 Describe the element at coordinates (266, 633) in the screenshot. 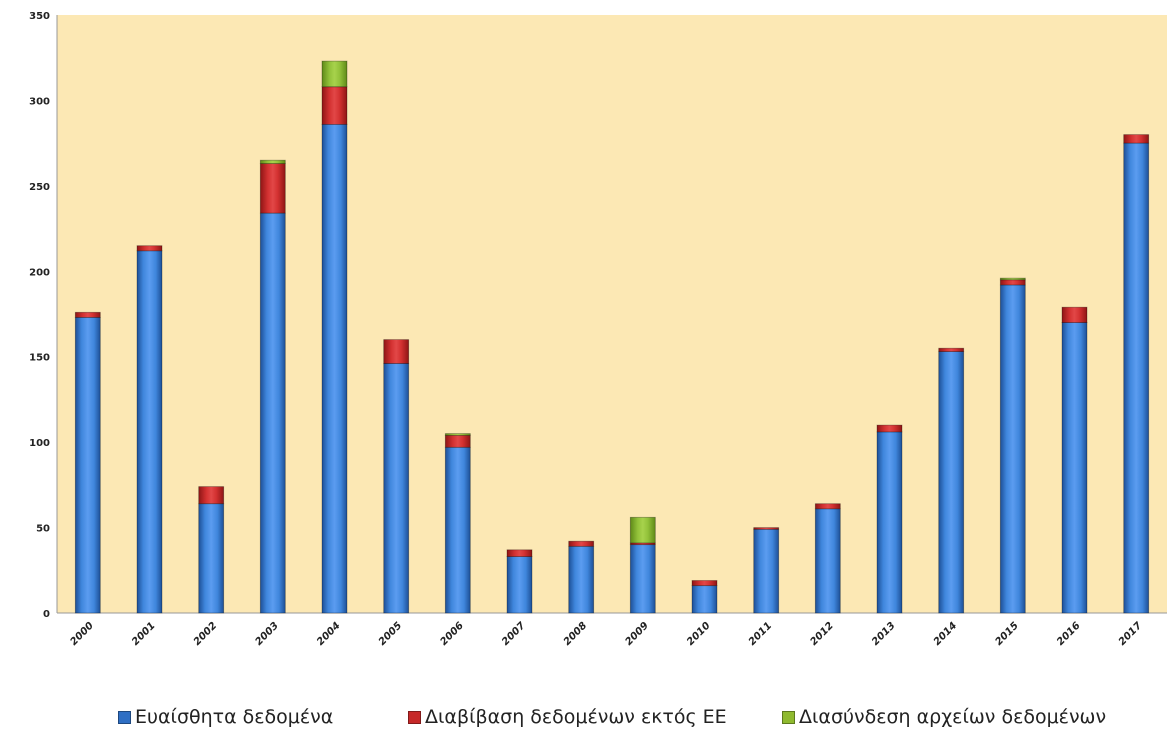

I see `x-tick-label: 2003` at that location.